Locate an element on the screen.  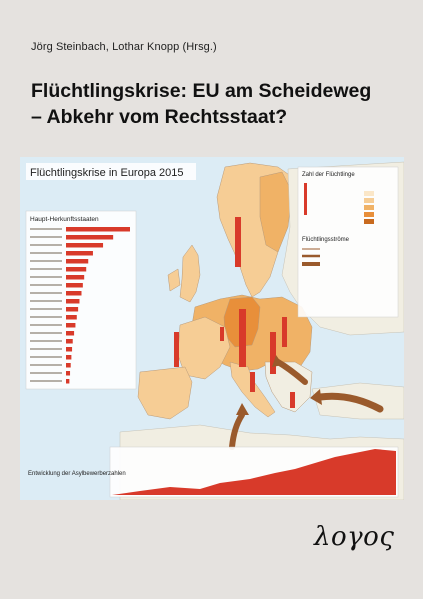
bar-netherlands is located at coordinates (222, 334).